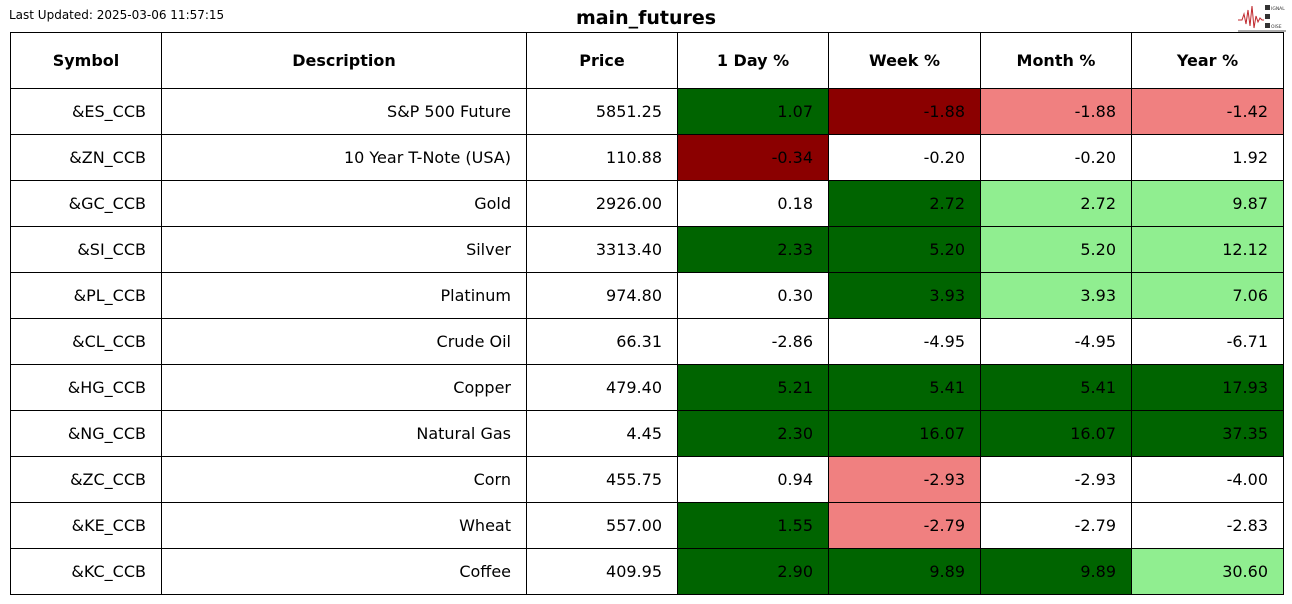  I want to click on table-row: &ZC_CCB Corn 455.75 0.94 -2.93 -2.93 -4.00, so click(647, 479).